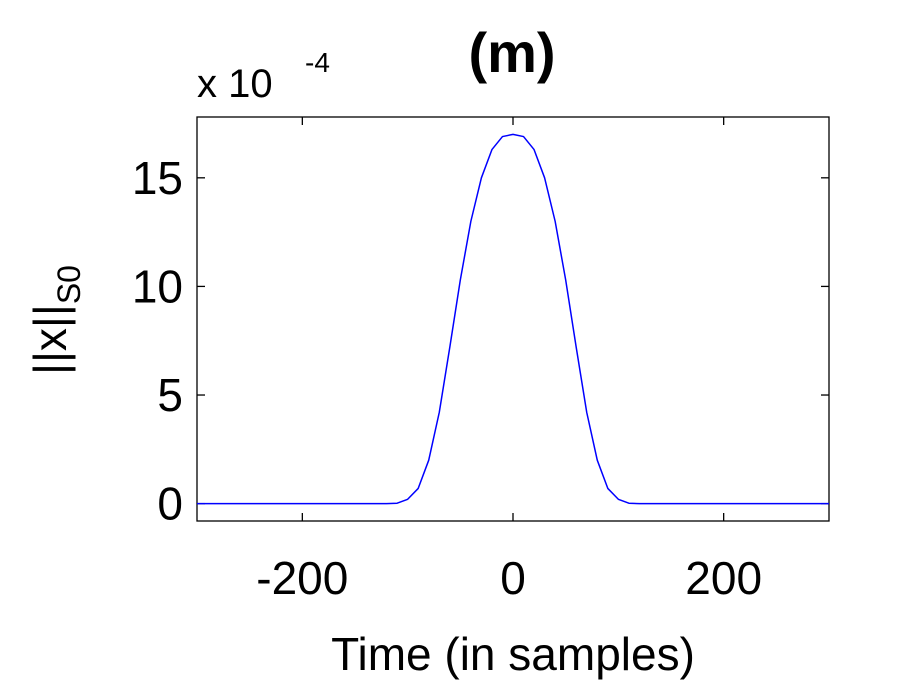  I want to click on y-tick-label: 0, so click(170, 504).